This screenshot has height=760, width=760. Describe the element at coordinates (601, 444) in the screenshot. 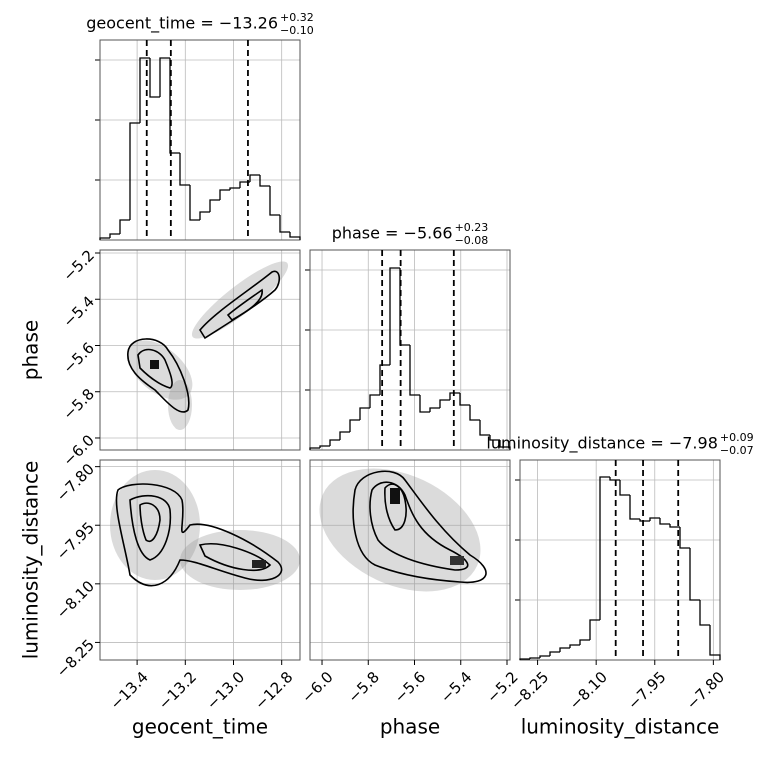

I see `panel-title: luminosity_distance = −7.98` at that location.